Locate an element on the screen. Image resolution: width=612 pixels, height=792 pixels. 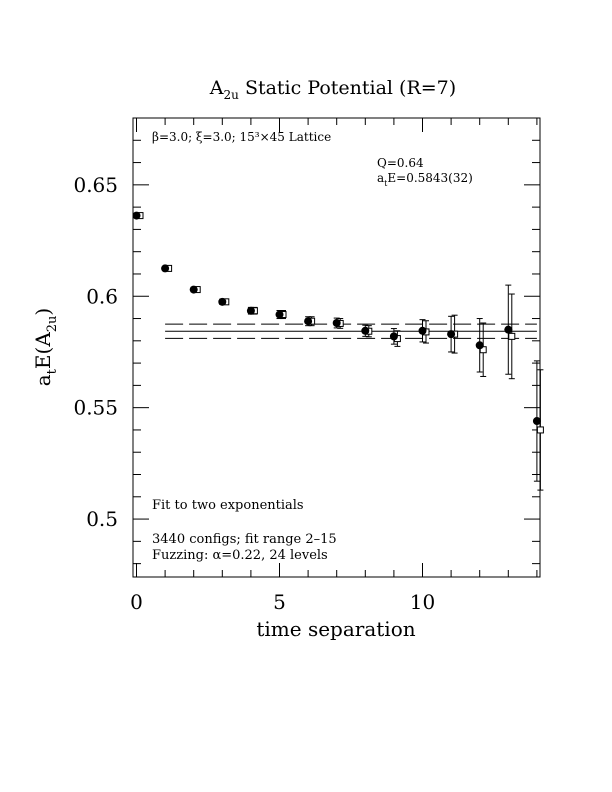
y-axis-label-close: ) is located at coordinates (43, 312).